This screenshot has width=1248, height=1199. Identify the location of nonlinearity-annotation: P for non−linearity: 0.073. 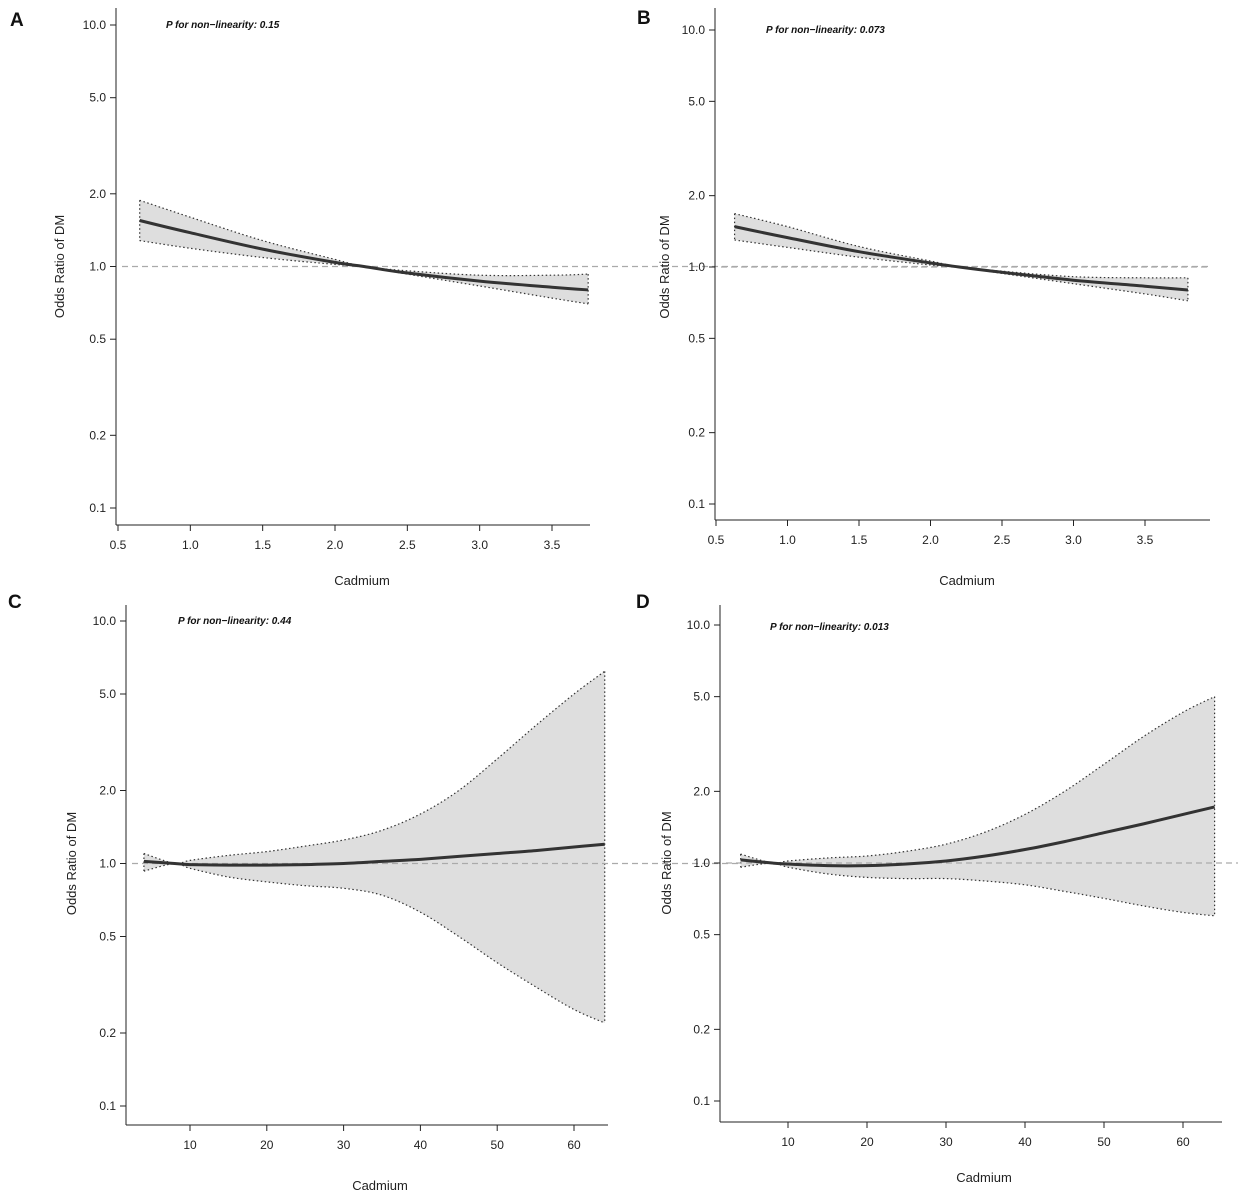
(825, 30).